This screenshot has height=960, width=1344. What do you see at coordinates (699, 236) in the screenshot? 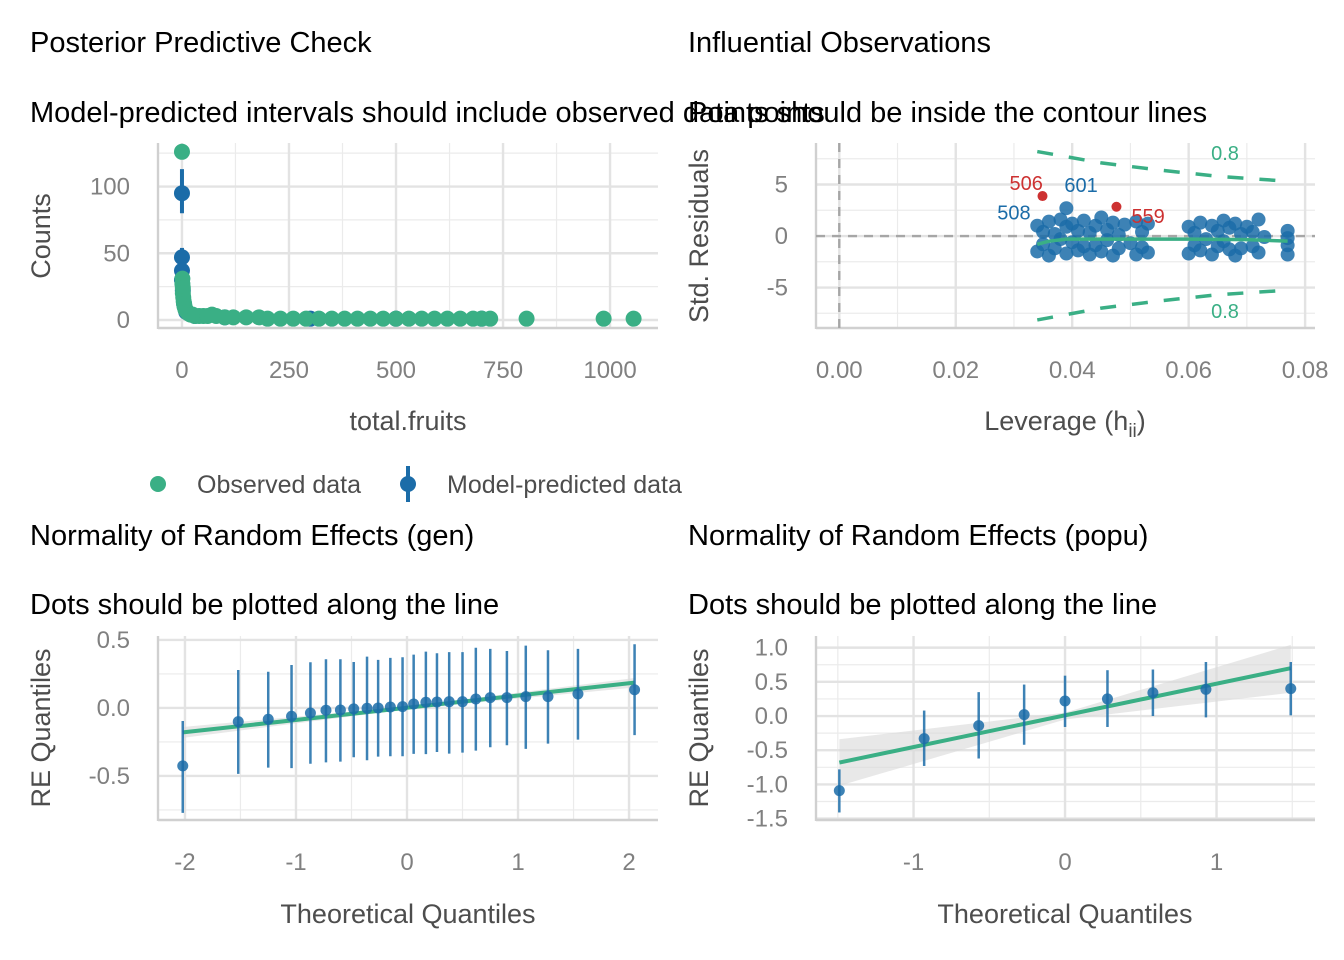
I see `panel2-ylabel: Std. Residuals` at bounding box center [699, 236].